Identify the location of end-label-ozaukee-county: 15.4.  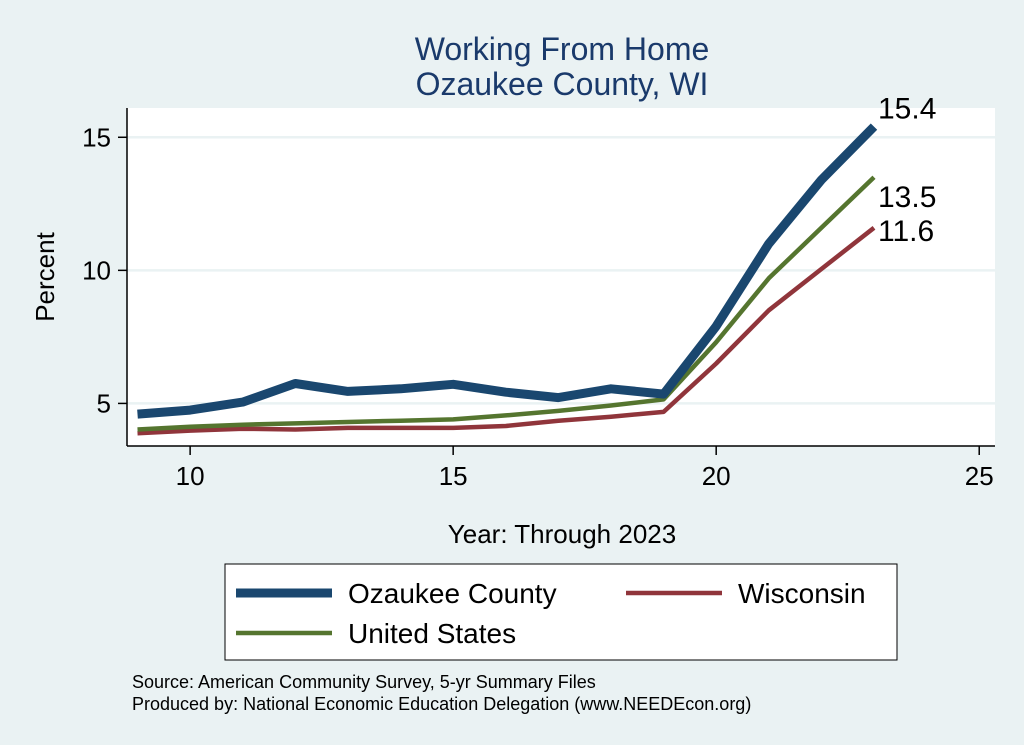
(907, 109).